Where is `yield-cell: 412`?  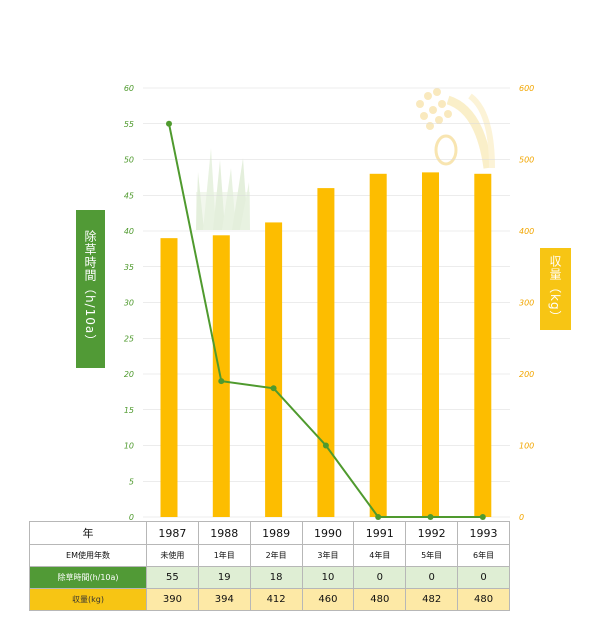 yield-cell: 412 is located at coordinates (276, 599).